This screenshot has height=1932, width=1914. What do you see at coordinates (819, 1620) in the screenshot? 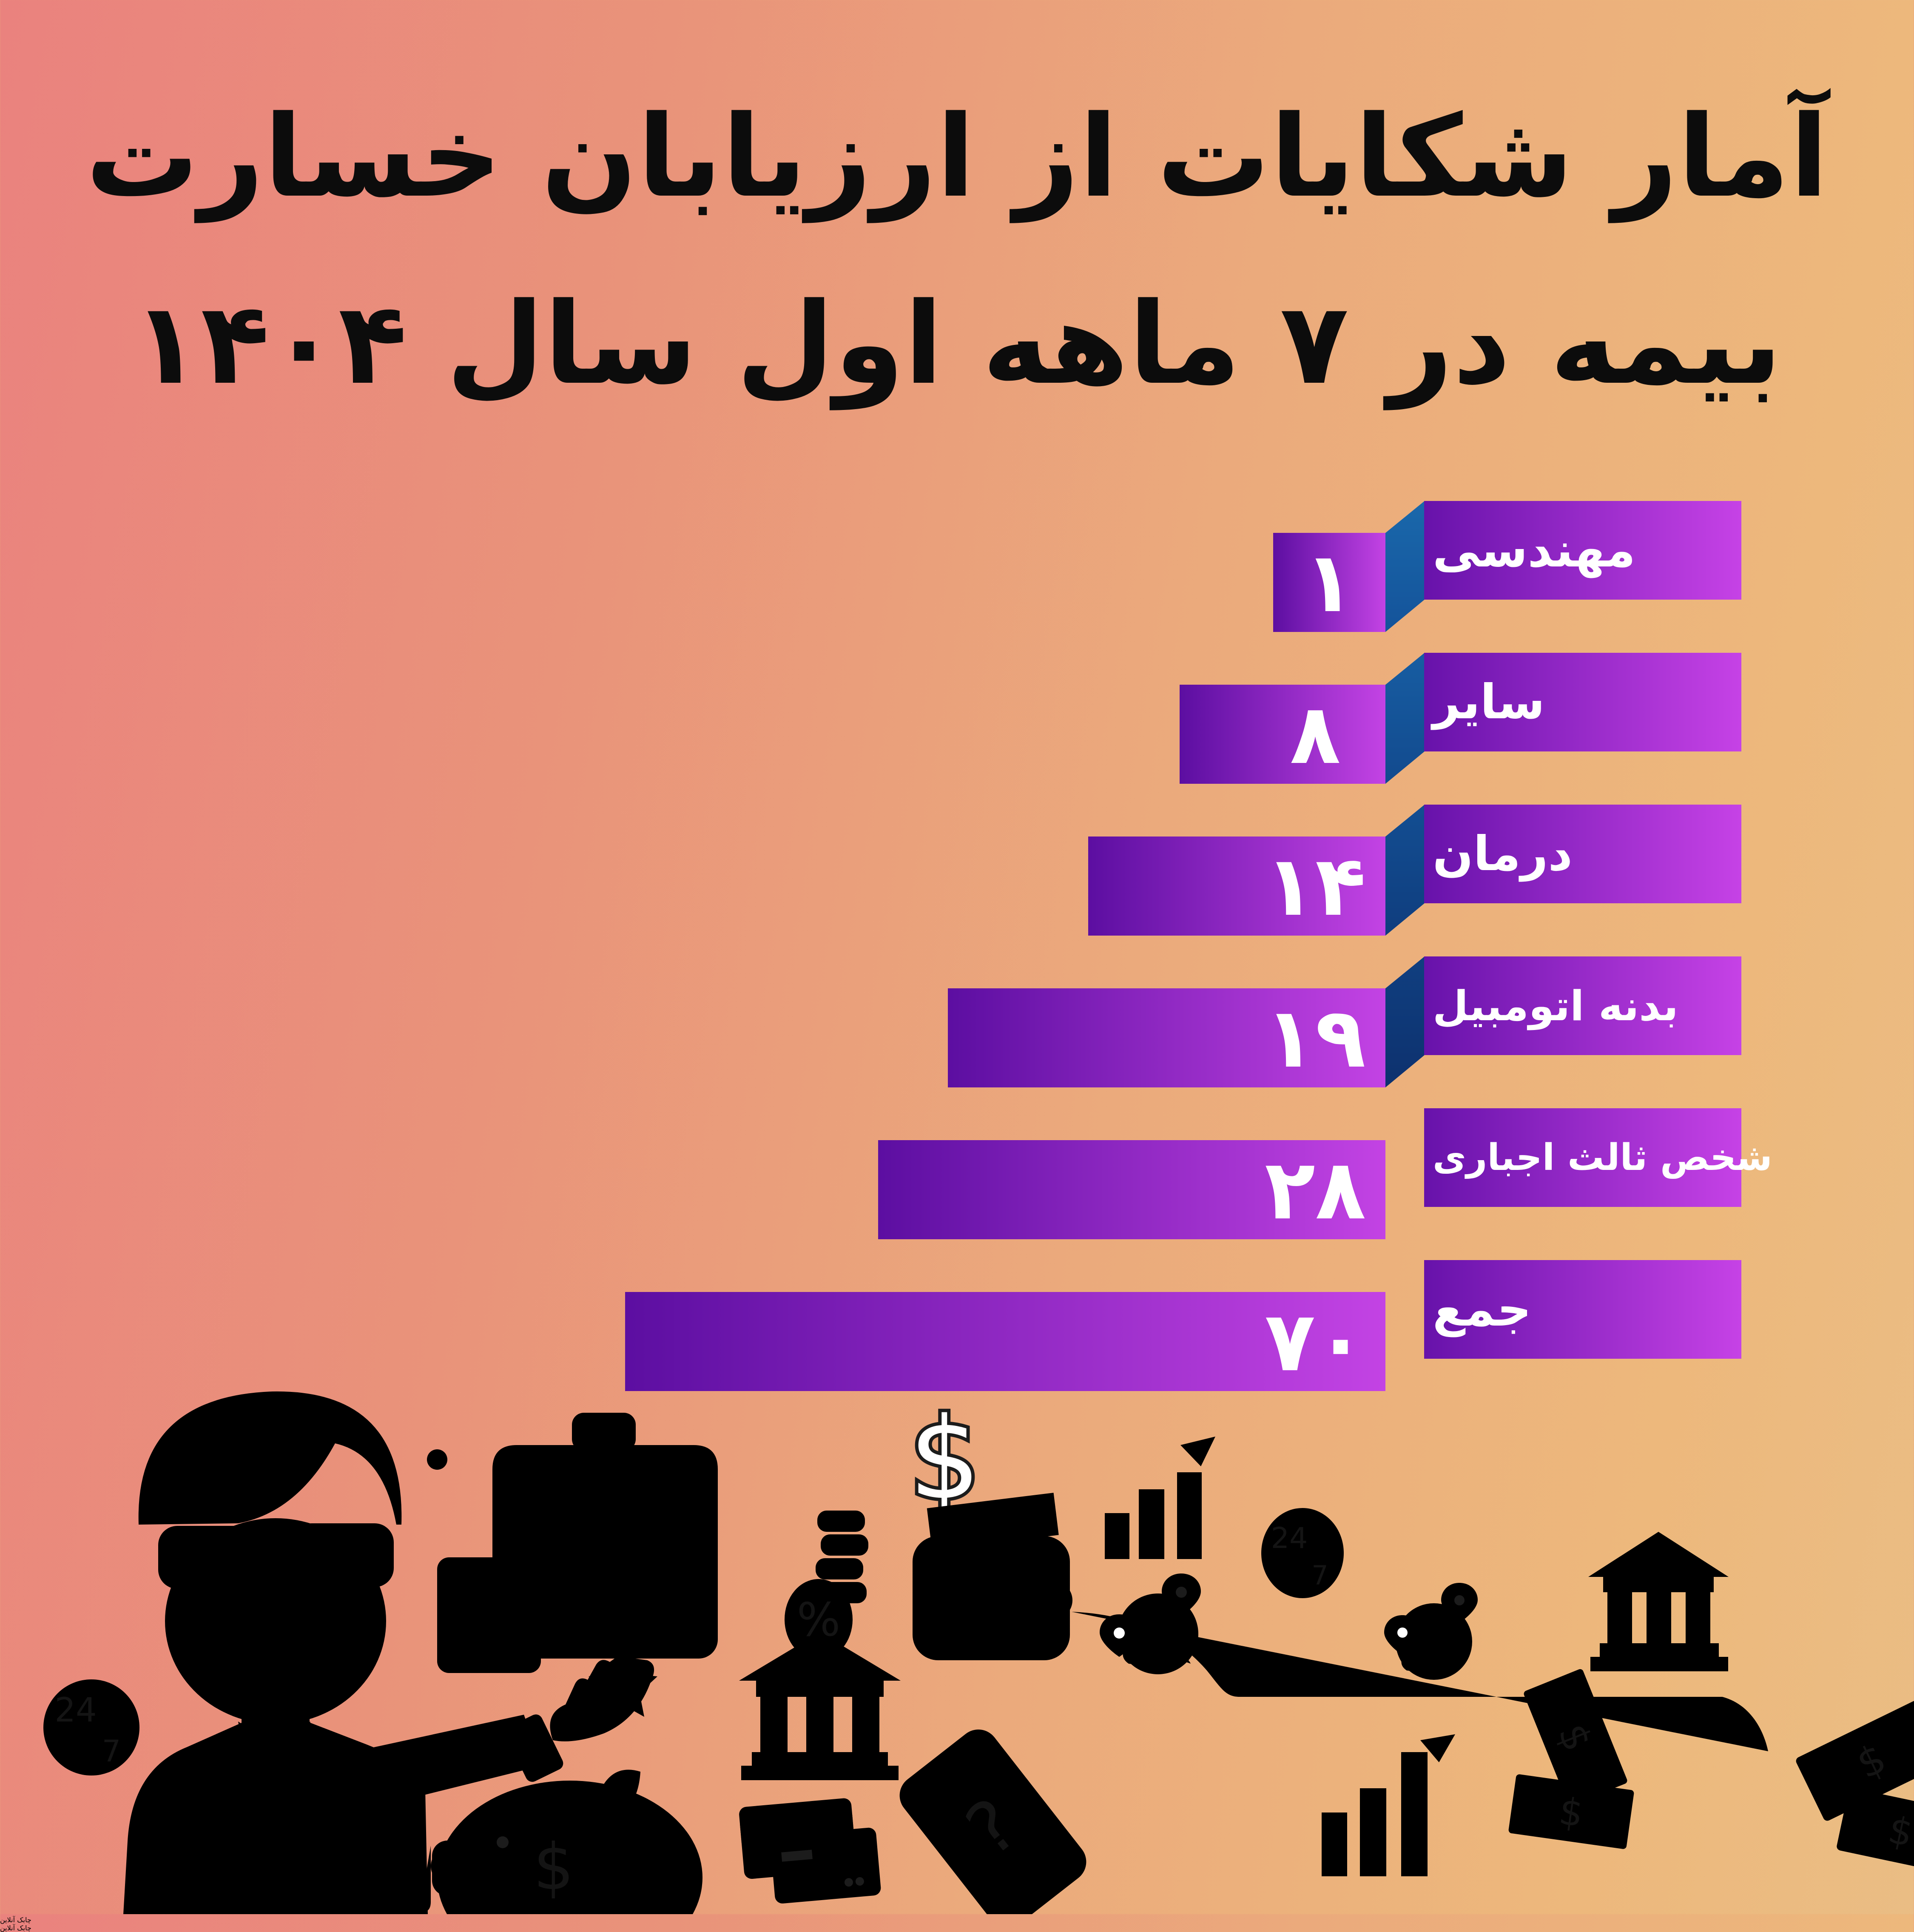
I see `percent-coin-icon: %` at bounding box center [819, 1620].